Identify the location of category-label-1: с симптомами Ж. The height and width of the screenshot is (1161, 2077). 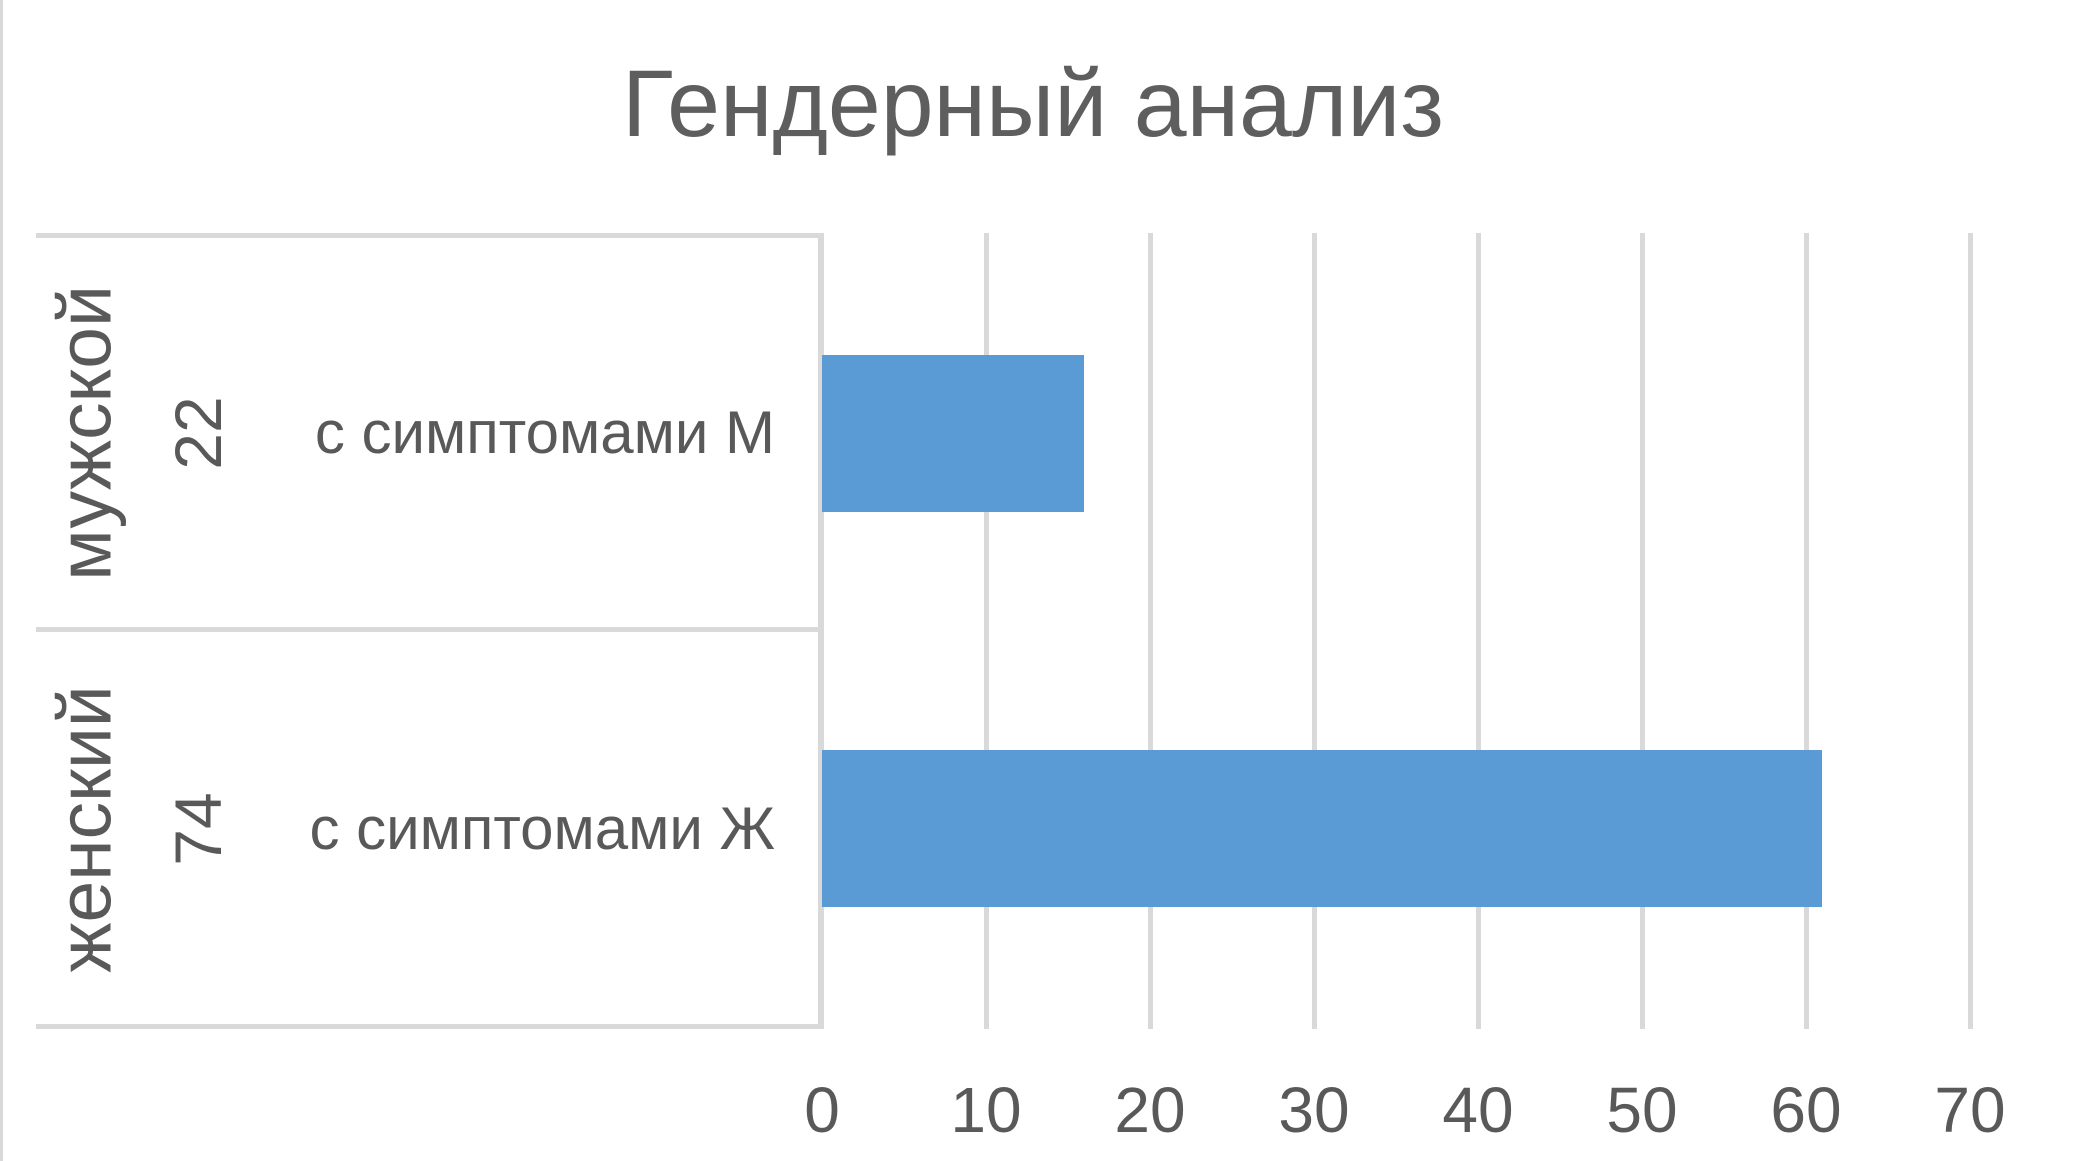
(542, 828).